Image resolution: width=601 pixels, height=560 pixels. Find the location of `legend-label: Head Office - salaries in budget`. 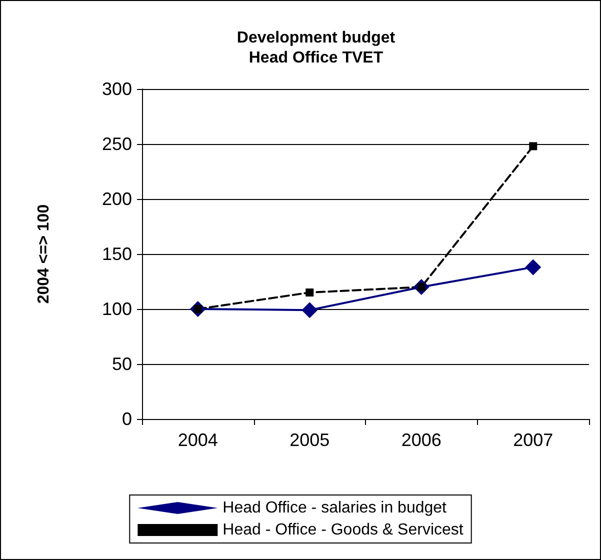

legend-label: Head Office - salaries in budget is located at coordinates (335, 508).